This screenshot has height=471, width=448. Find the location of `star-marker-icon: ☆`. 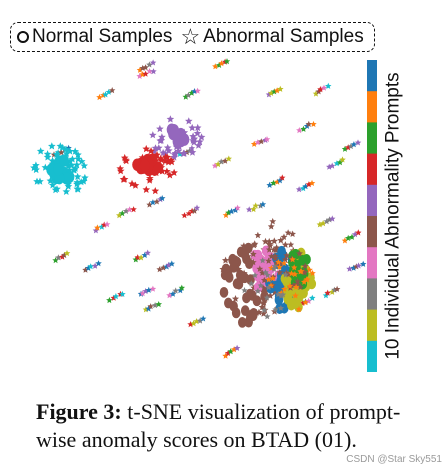

star-marker-icon: ☆ is located at coordinates (190, 36).